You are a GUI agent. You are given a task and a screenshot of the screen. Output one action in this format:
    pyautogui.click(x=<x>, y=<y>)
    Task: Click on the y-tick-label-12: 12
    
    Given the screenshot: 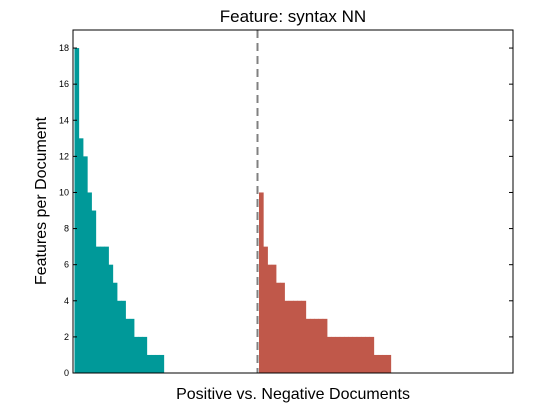 What is the action you would take?
    pyautogui.click(x=64, y=156)
    